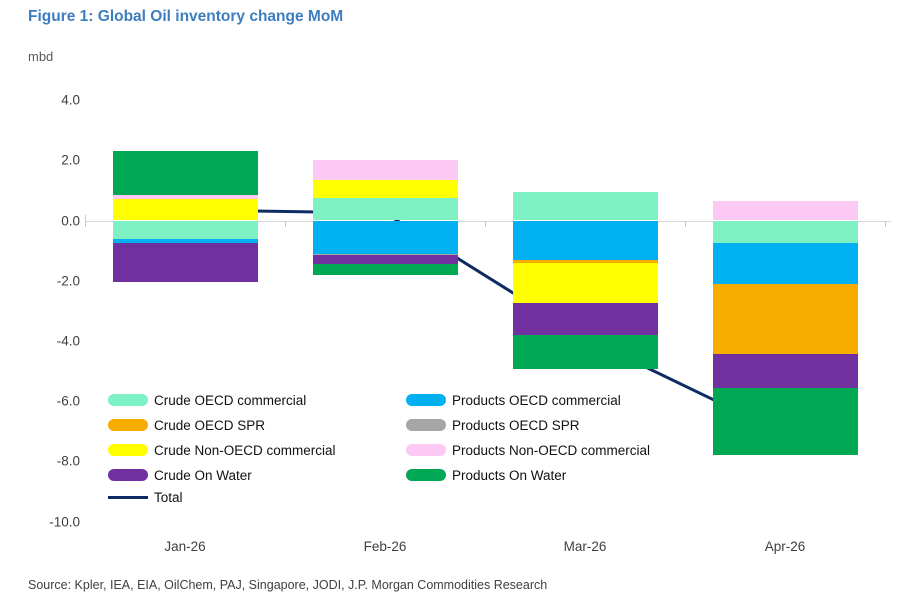 This screenshot has width=901, height=604. What do you see at coordinates (185, 546) in the screenshot?
I see `x-tick-label: Jan-26` at bounding box center [185, 546].